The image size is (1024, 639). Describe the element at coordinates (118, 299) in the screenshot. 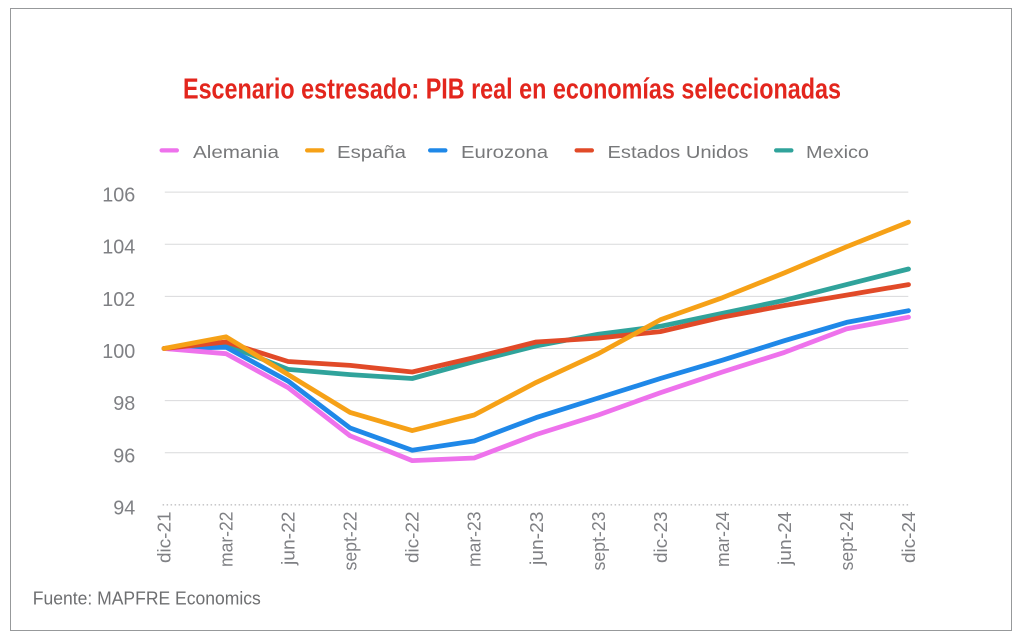

I see `svg-text: 102` at that location.